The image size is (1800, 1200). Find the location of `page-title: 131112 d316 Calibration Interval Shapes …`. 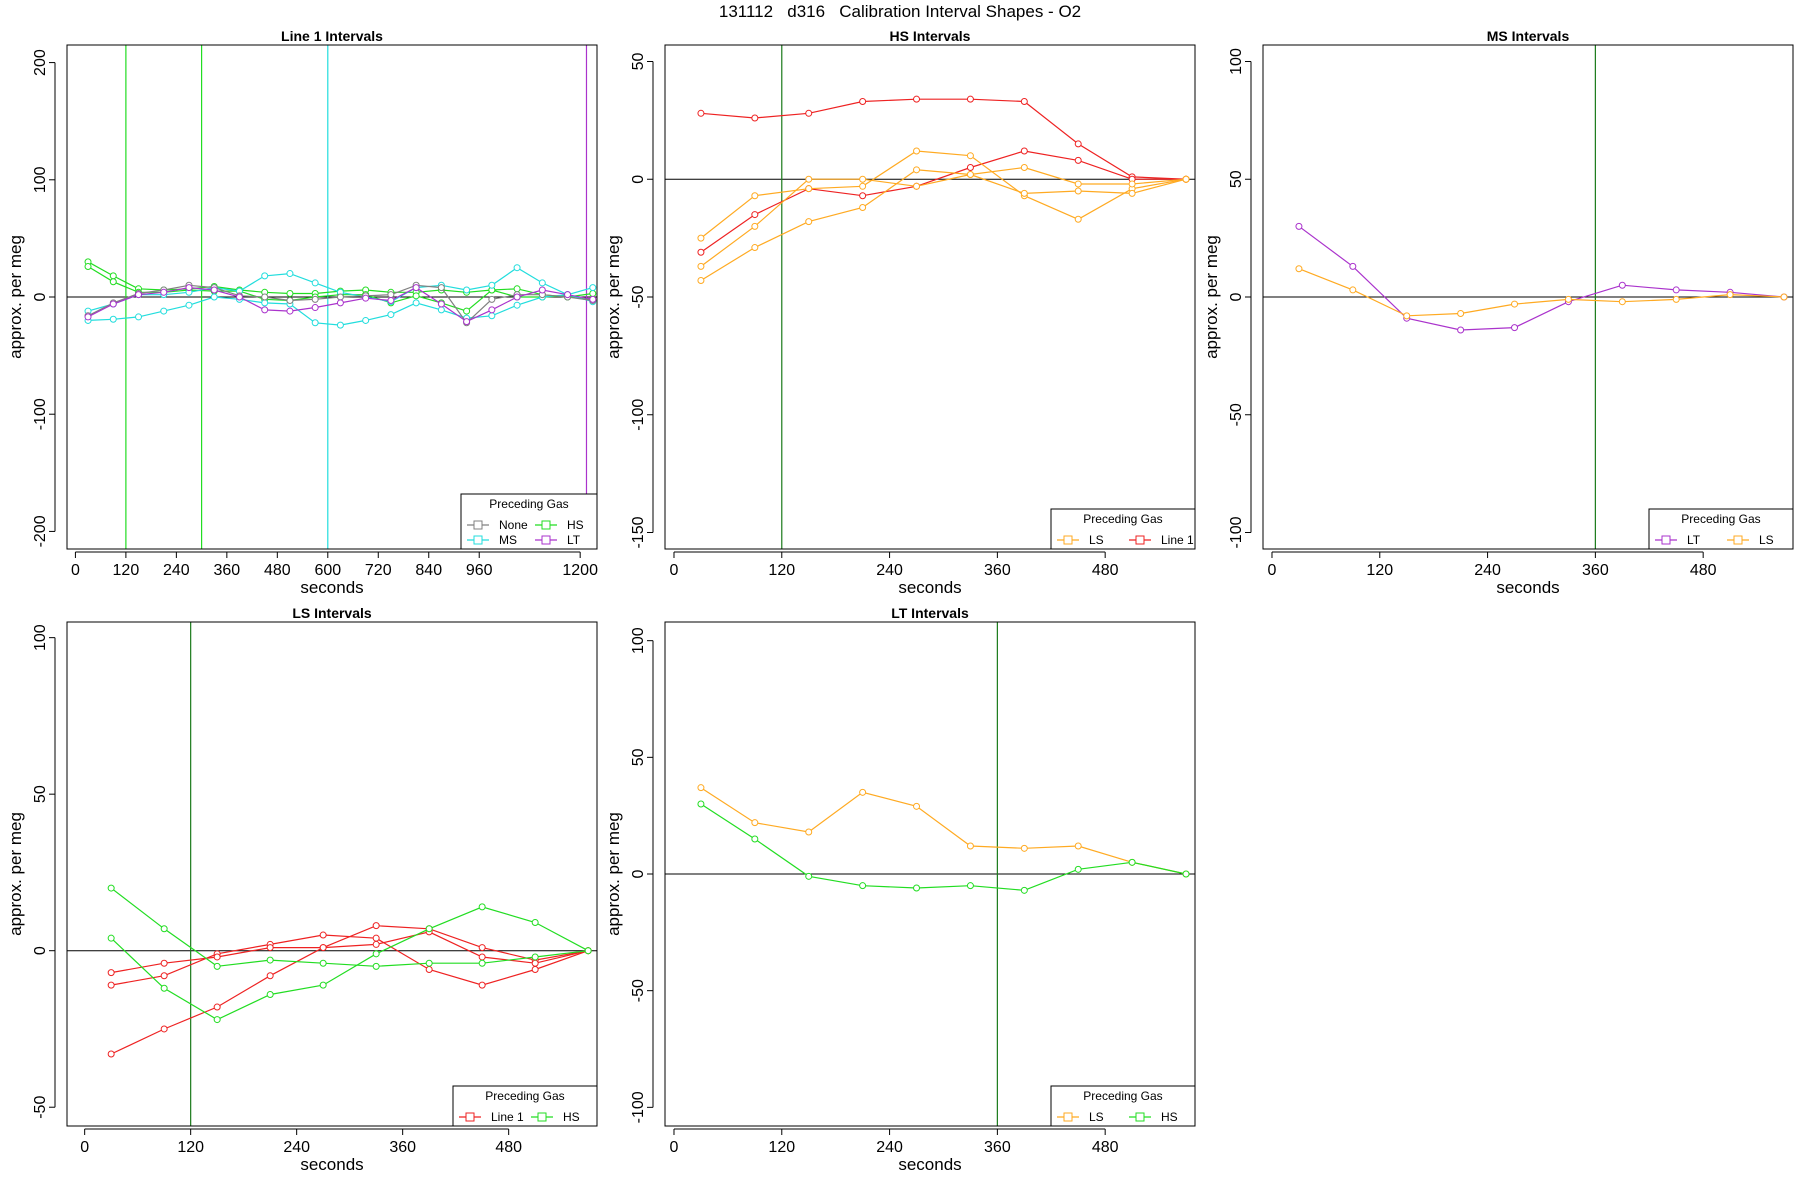

page-title: 131112 d316 Calibration Interval Shapes … is located at coordinates (900, 11).